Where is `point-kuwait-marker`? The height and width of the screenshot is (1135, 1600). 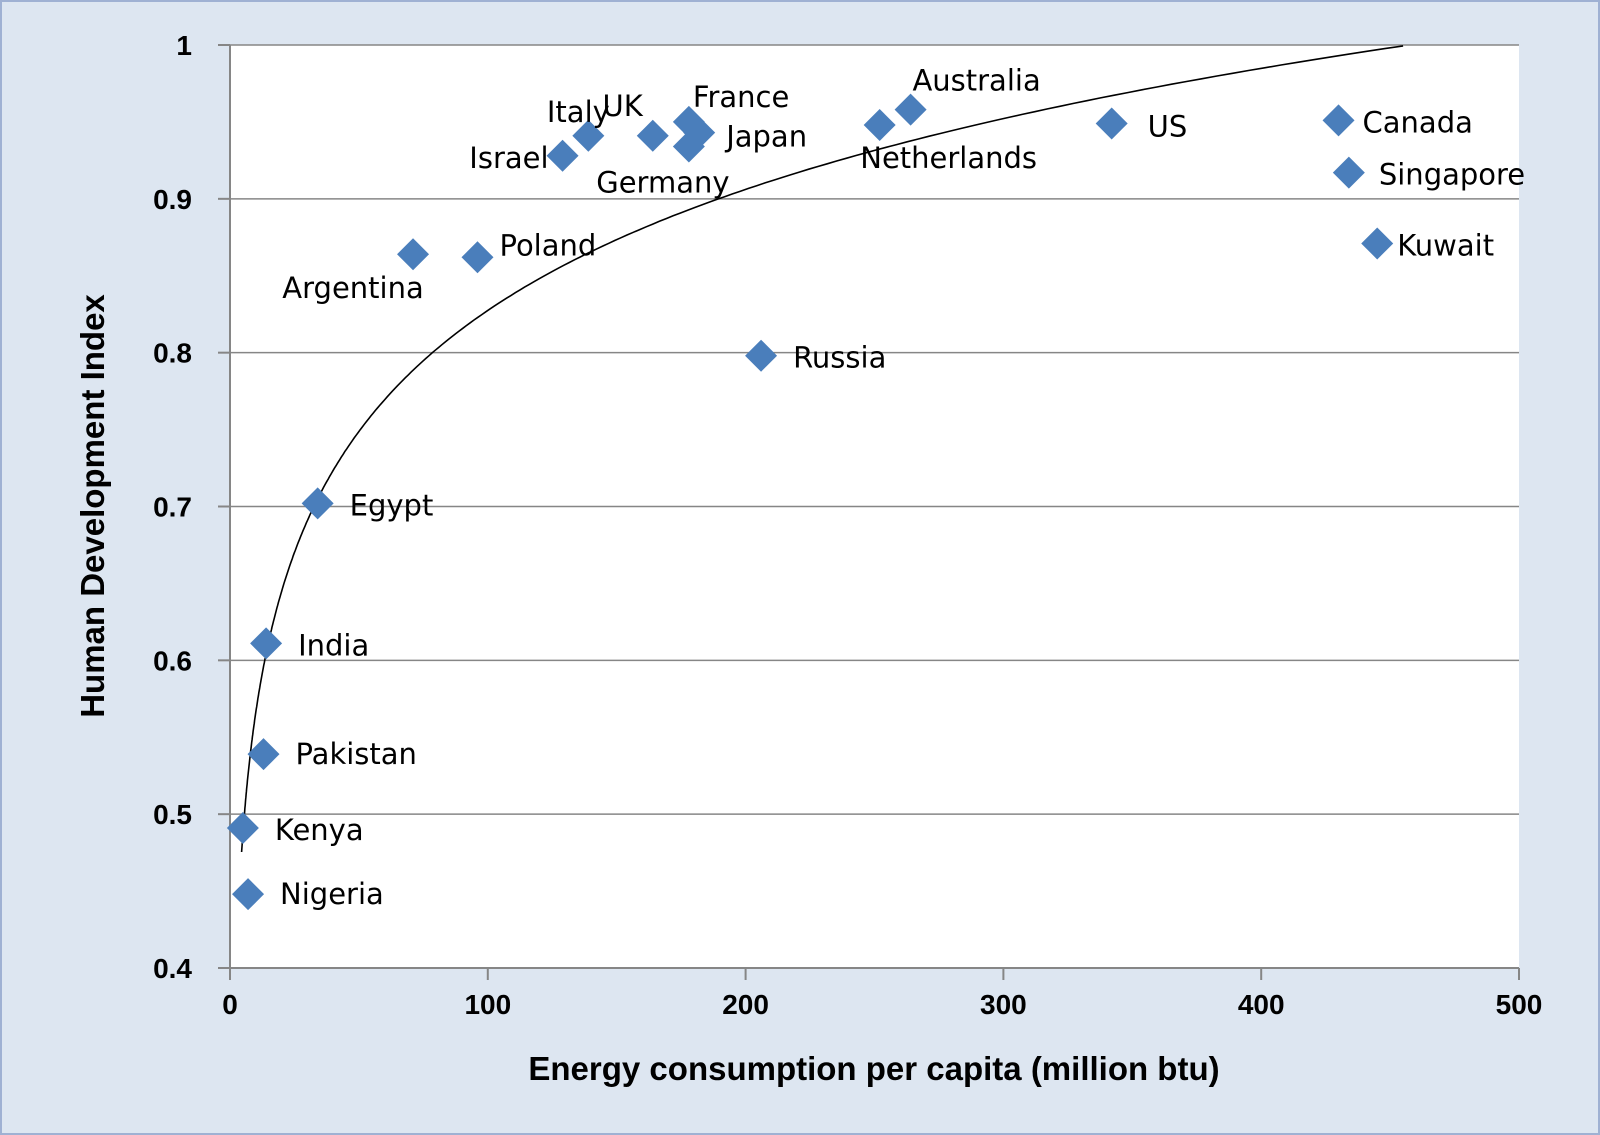
point-kuwait-marker is located at coordinates (1377, 243).